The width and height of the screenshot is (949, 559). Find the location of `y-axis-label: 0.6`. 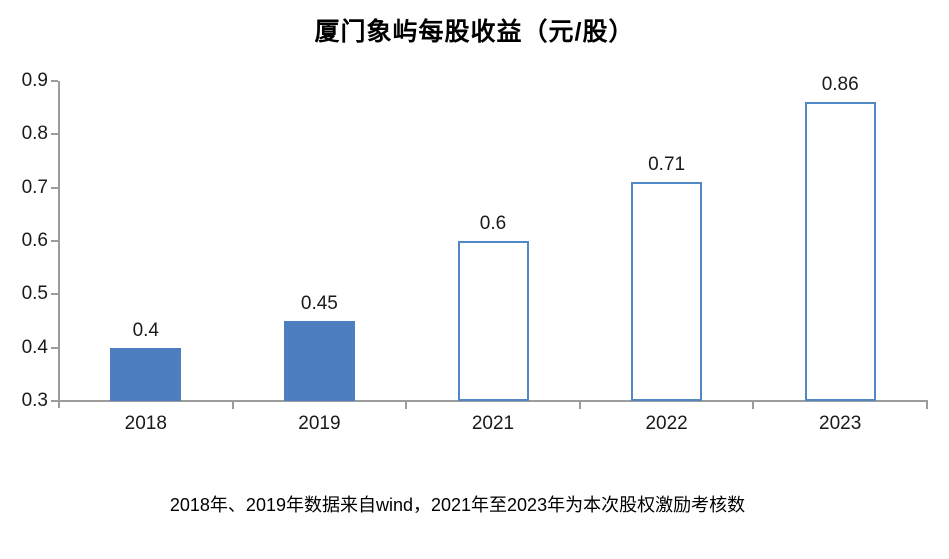

y-axis-label: 0.6 is located at coordinates (34, 240).